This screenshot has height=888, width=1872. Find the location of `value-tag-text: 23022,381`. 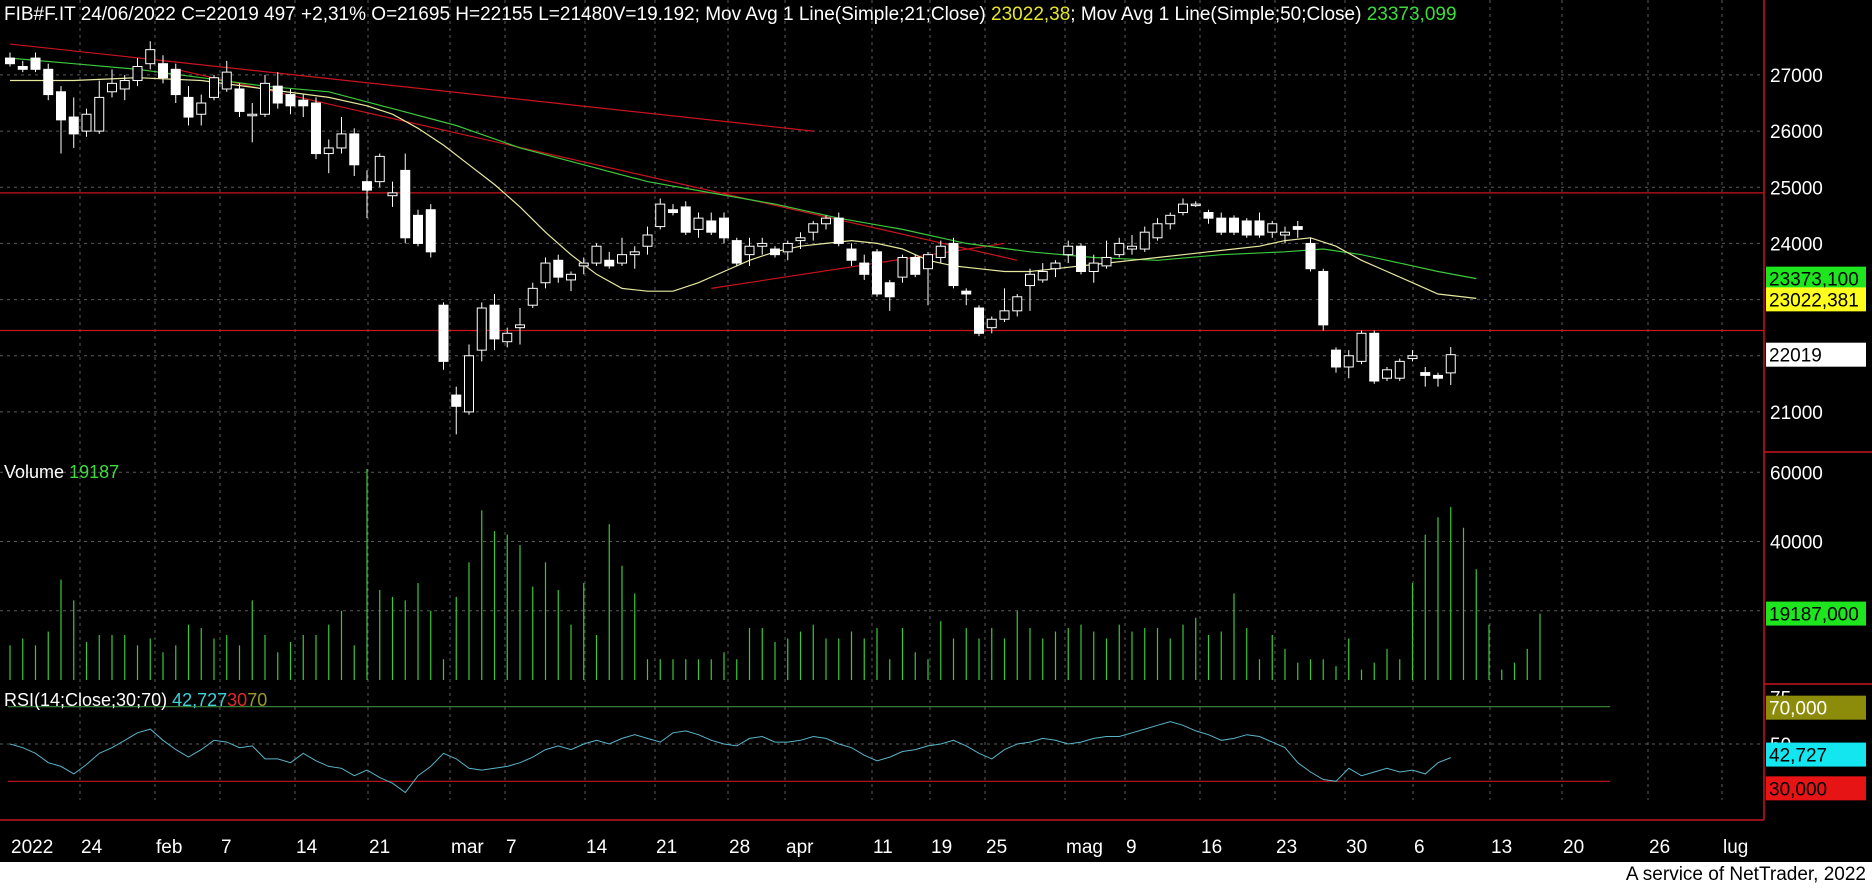

value-tag-text: 23022,381 is located at coordinates (1814, 300).